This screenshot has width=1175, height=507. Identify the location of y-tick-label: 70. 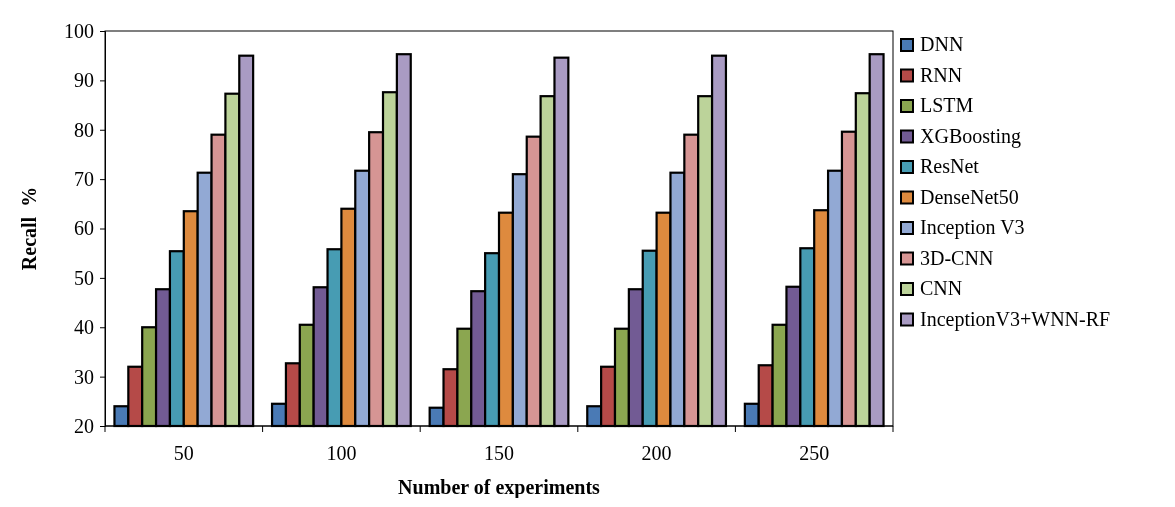
(84, 179).